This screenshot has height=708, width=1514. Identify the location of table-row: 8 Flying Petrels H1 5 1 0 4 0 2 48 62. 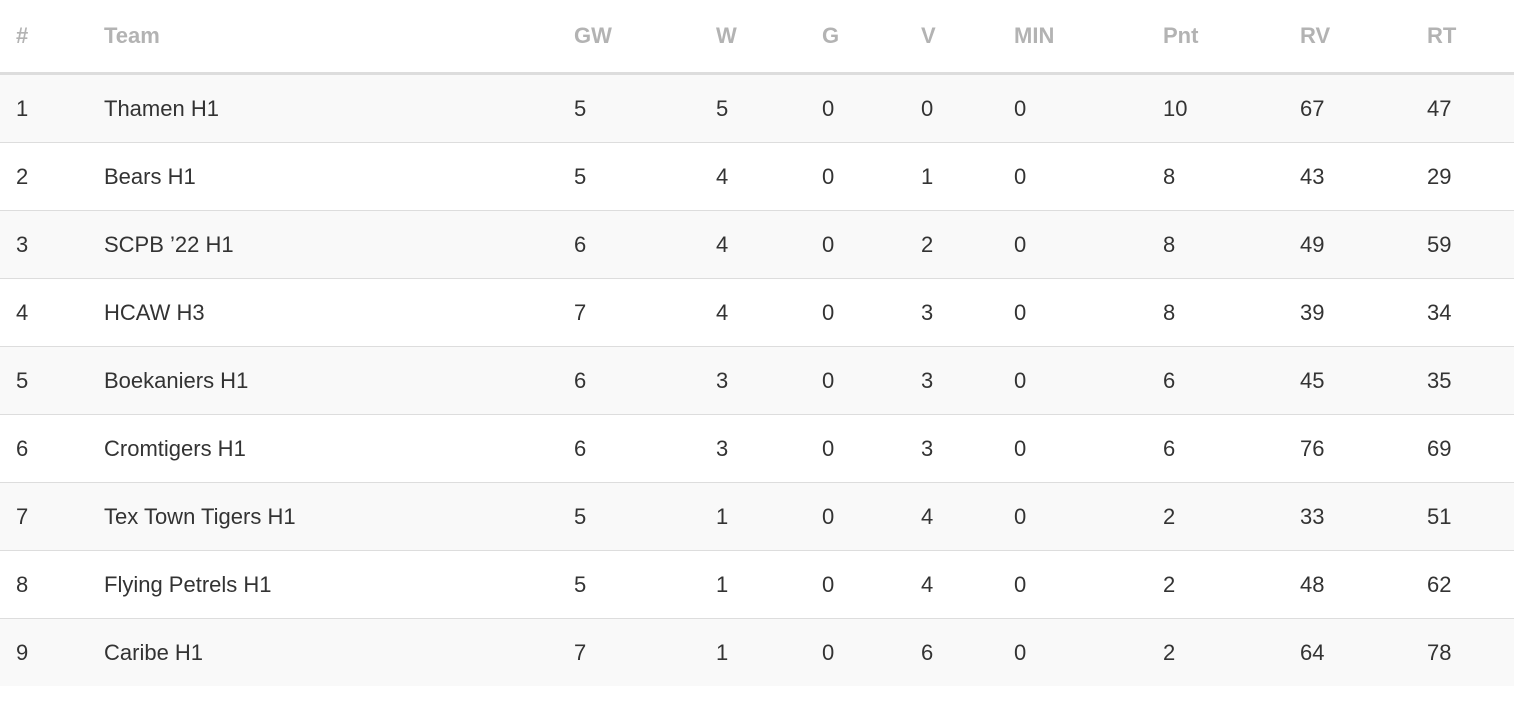
(757, 584).